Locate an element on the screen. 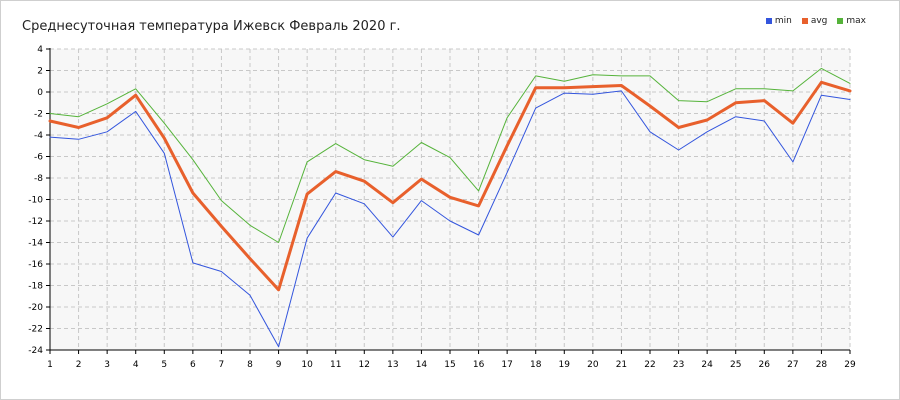  y-tick-label: -18 is located at coordinates (35, 287).